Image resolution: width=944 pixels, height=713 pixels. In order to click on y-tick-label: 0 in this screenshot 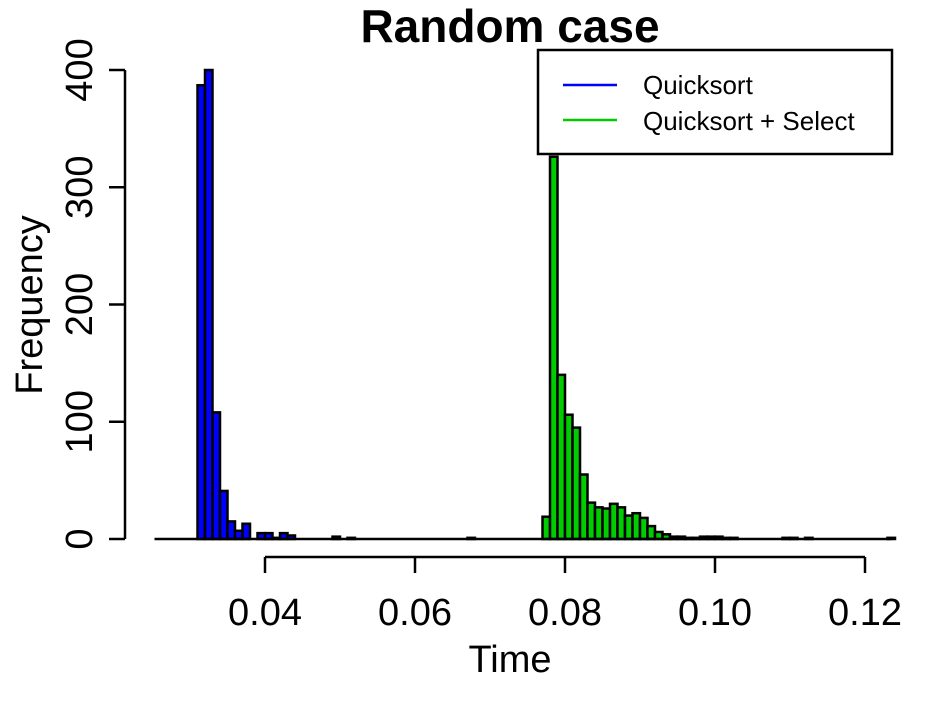, I will do `click(80, 538)`.